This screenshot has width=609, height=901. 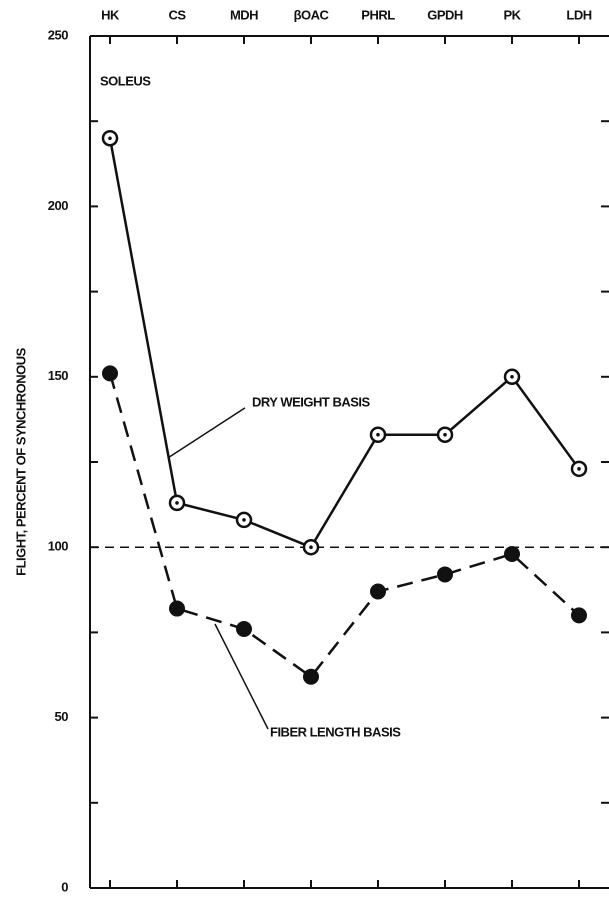 What do you see at coordinates (64, 886) in the screenshot?
I see `y-tick-label: 0` at bounding box center [64, 886].